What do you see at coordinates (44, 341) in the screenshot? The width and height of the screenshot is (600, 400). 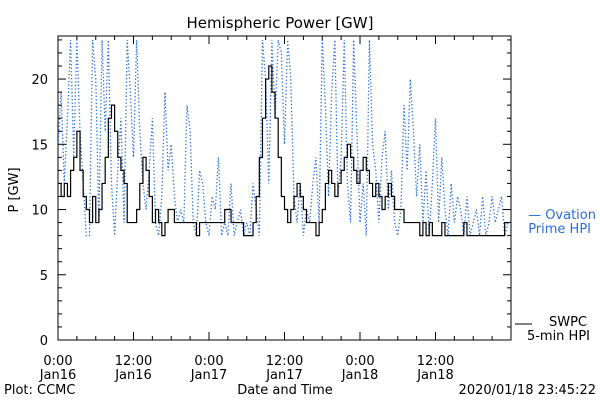 I see `y-tick-label: 0` at bounding box center [44, 341].